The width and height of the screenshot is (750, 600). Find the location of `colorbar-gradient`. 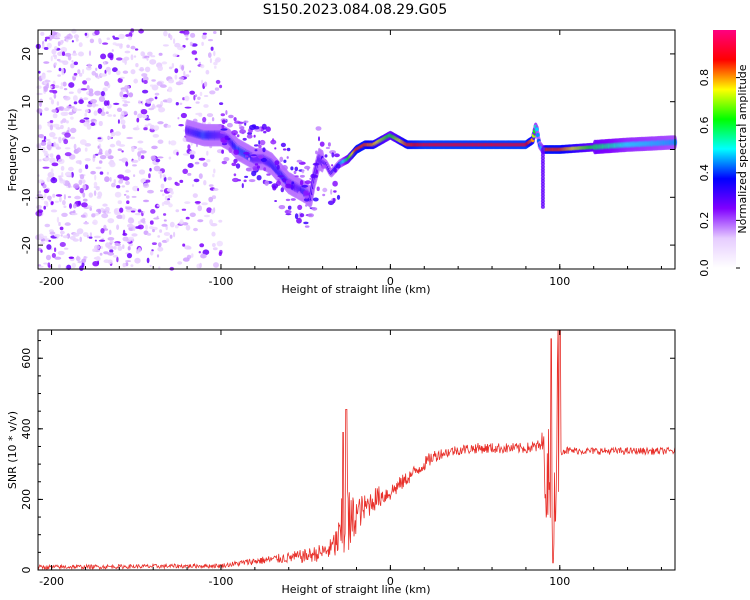

colorbar-gradient is located at coordinates (724, 149).